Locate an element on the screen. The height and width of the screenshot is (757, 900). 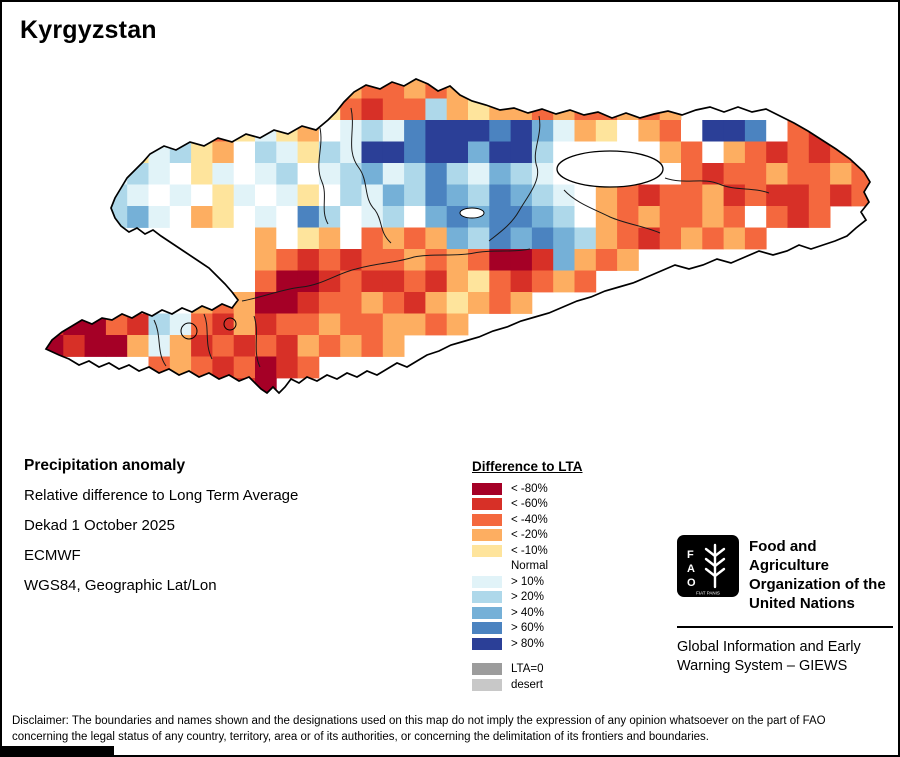
legend-entry: < -20% is located at coordinates (527, 536).